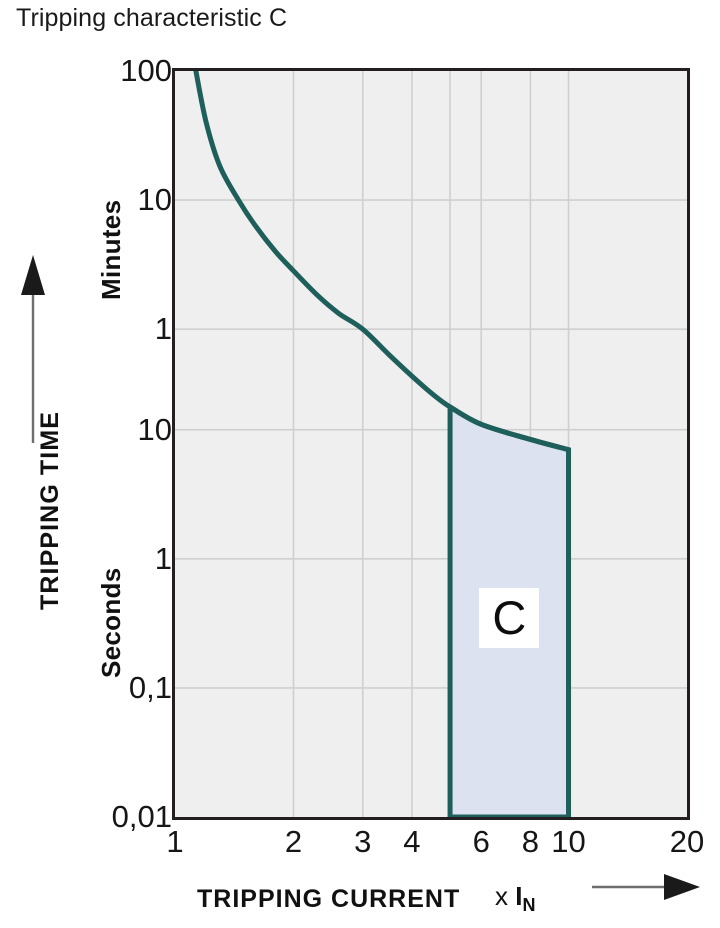 This screenshot has height=928, width=720. I want to click on x-axis-multiplier-symbol: I, so click(519, 896).